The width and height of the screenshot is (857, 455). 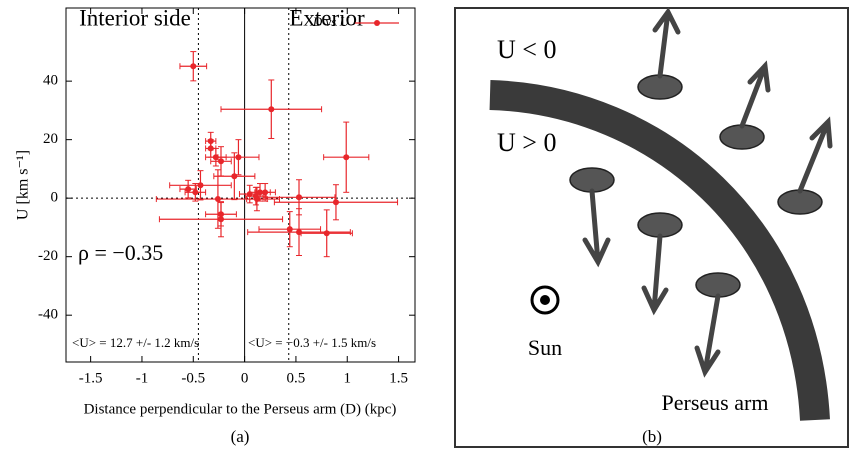 What do you see at coordinates (55, 198) in the screenshot?
I see `y-tick-label: 0` at bounding box center [55, 198].